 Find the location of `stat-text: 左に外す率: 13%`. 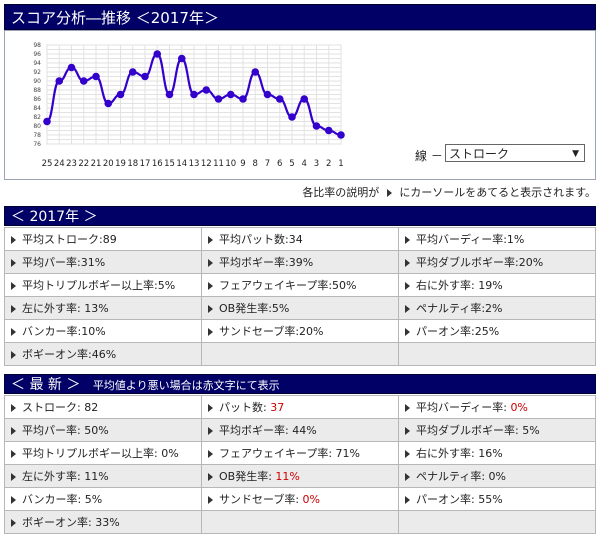

stat-text: 左に外す率: 13% is located at coordinates (65, 308).